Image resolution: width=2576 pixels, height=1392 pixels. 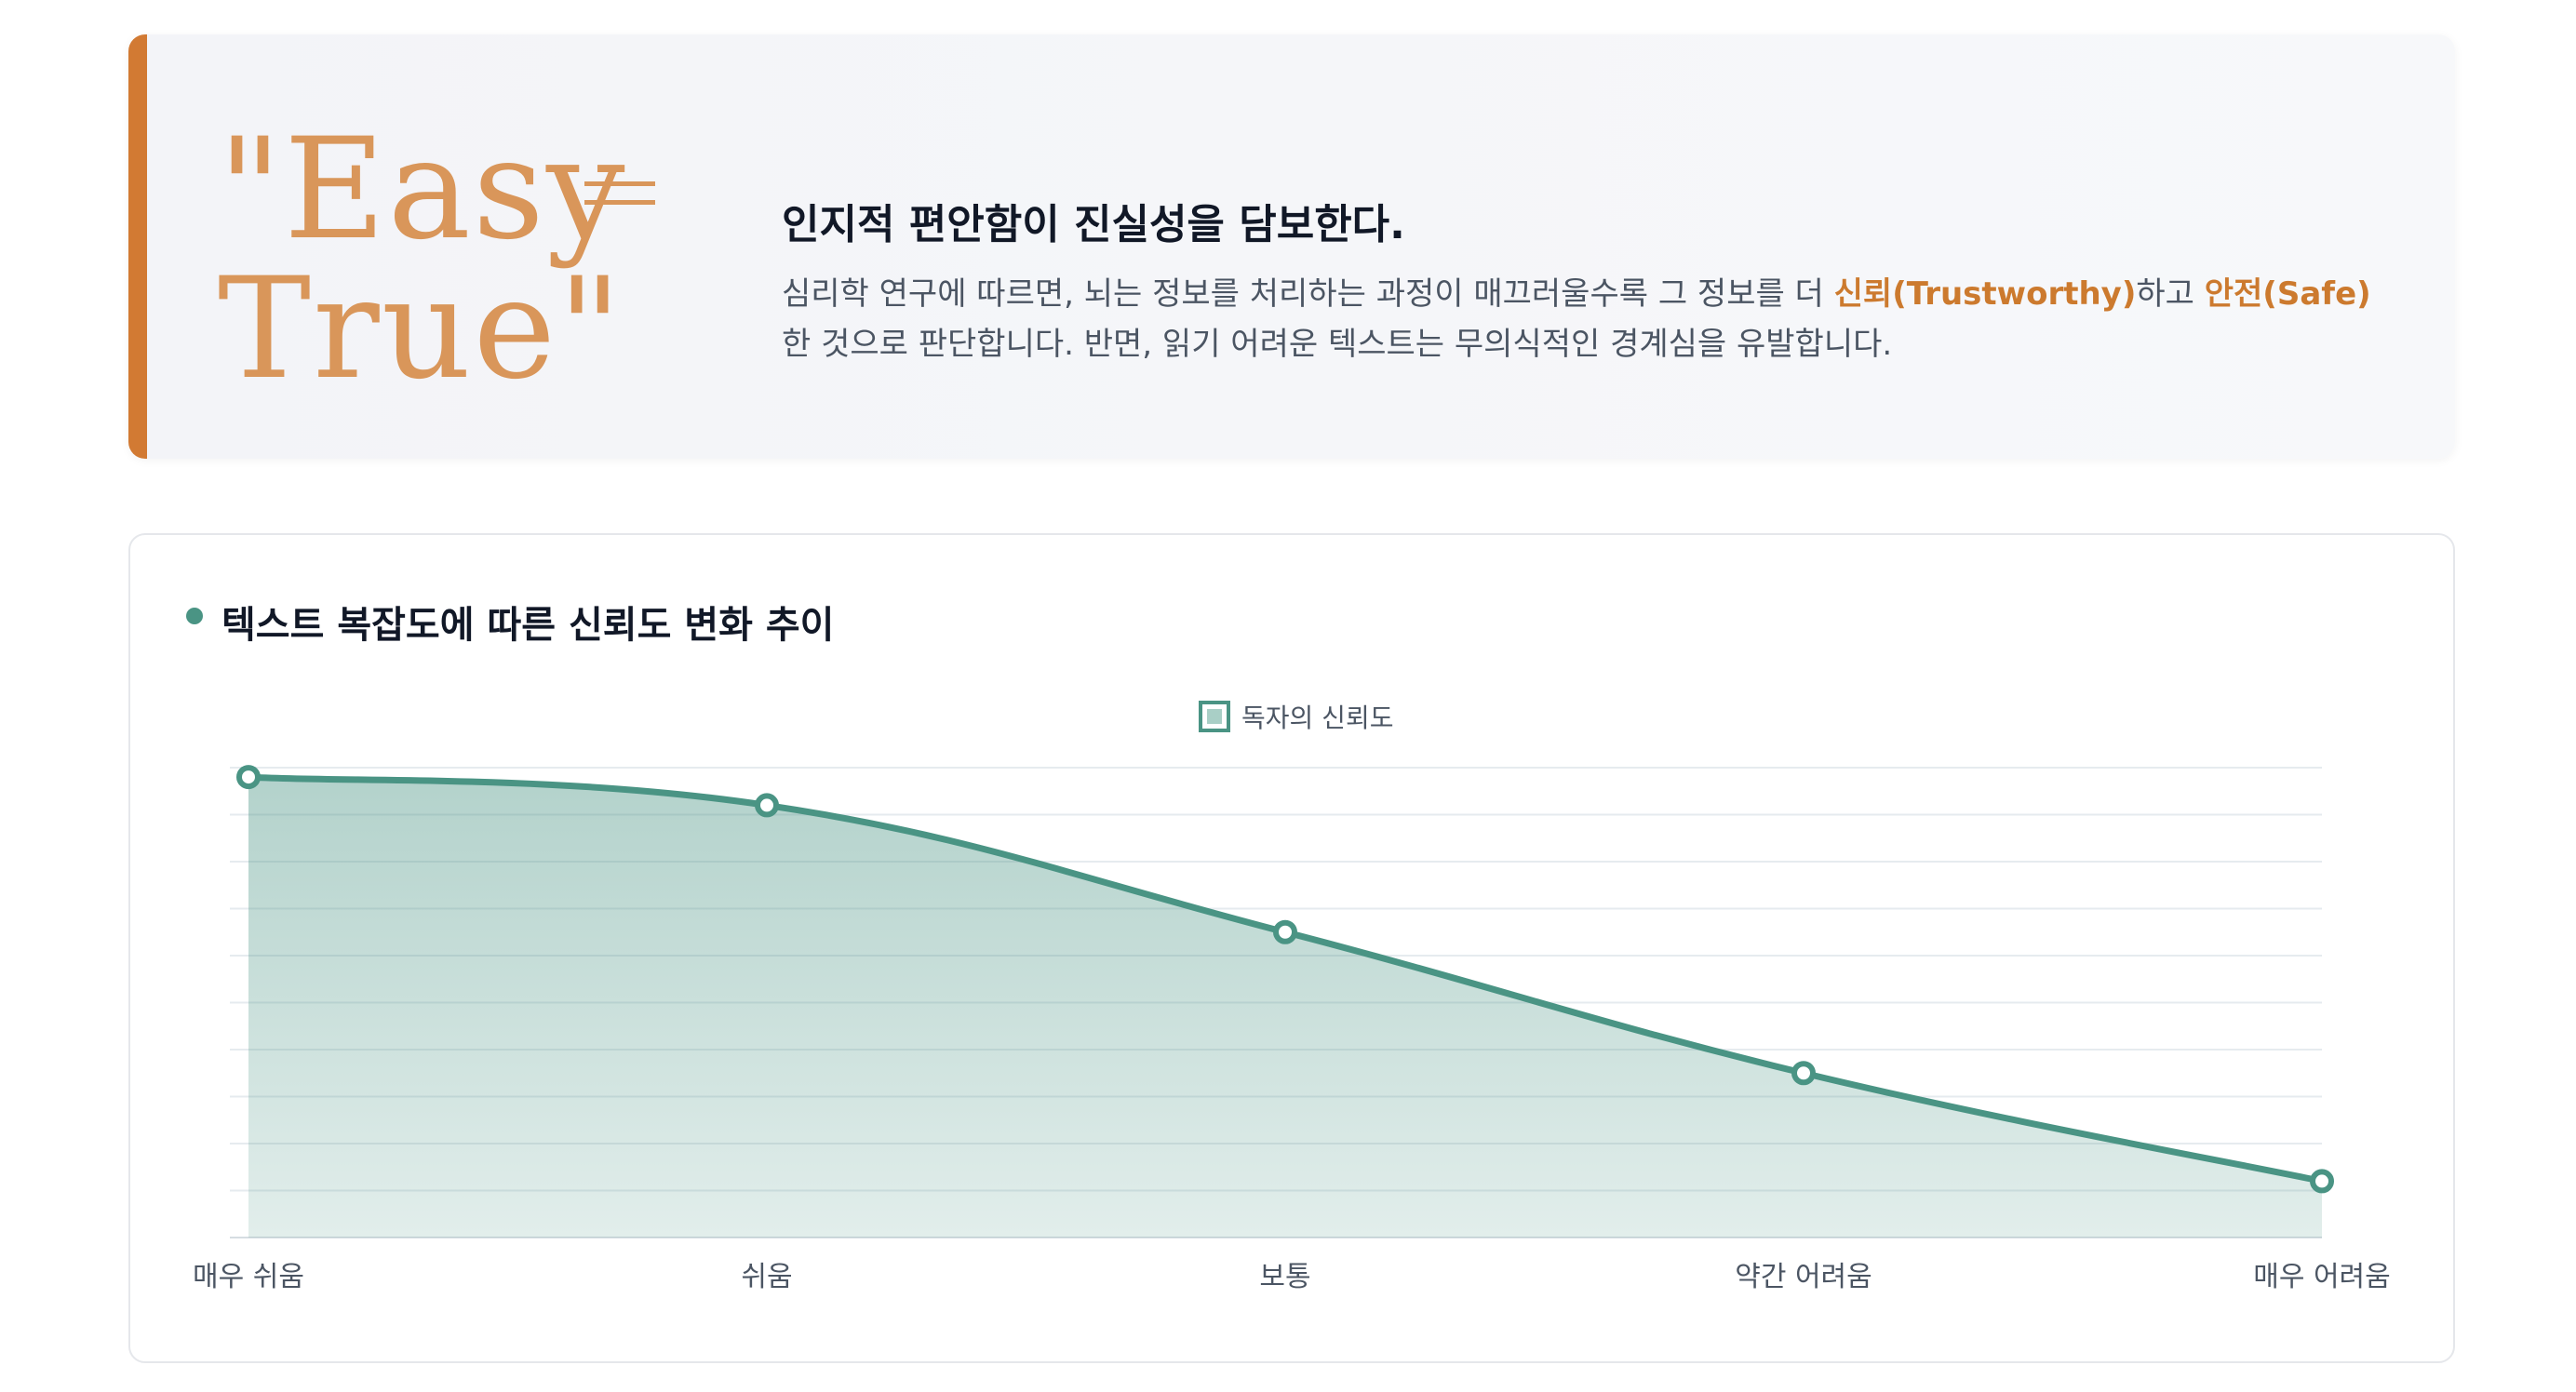 What do you see at coordinates (1317, 718) in the screenshot?
I see `legend-label: 독자의 신뢰도` at bounding box center [1317, 718].